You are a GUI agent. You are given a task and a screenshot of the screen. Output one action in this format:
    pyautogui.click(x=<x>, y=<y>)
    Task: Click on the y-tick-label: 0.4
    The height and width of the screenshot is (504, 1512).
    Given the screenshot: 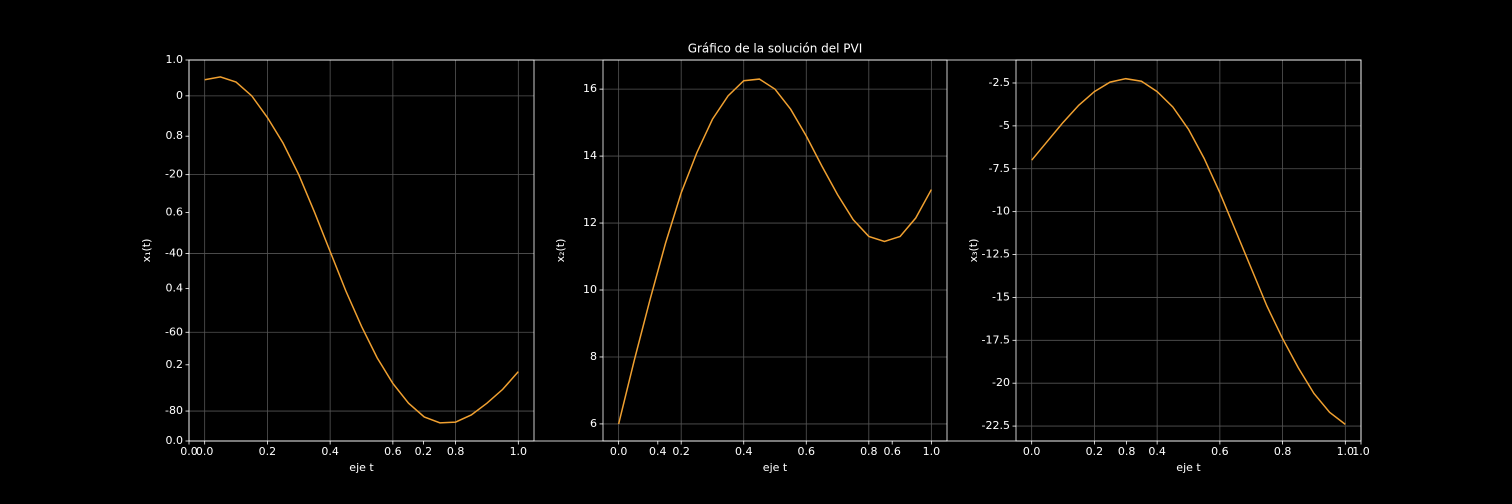 What is the action you would take?
    pyautogui.click(x=175, y=288)
    